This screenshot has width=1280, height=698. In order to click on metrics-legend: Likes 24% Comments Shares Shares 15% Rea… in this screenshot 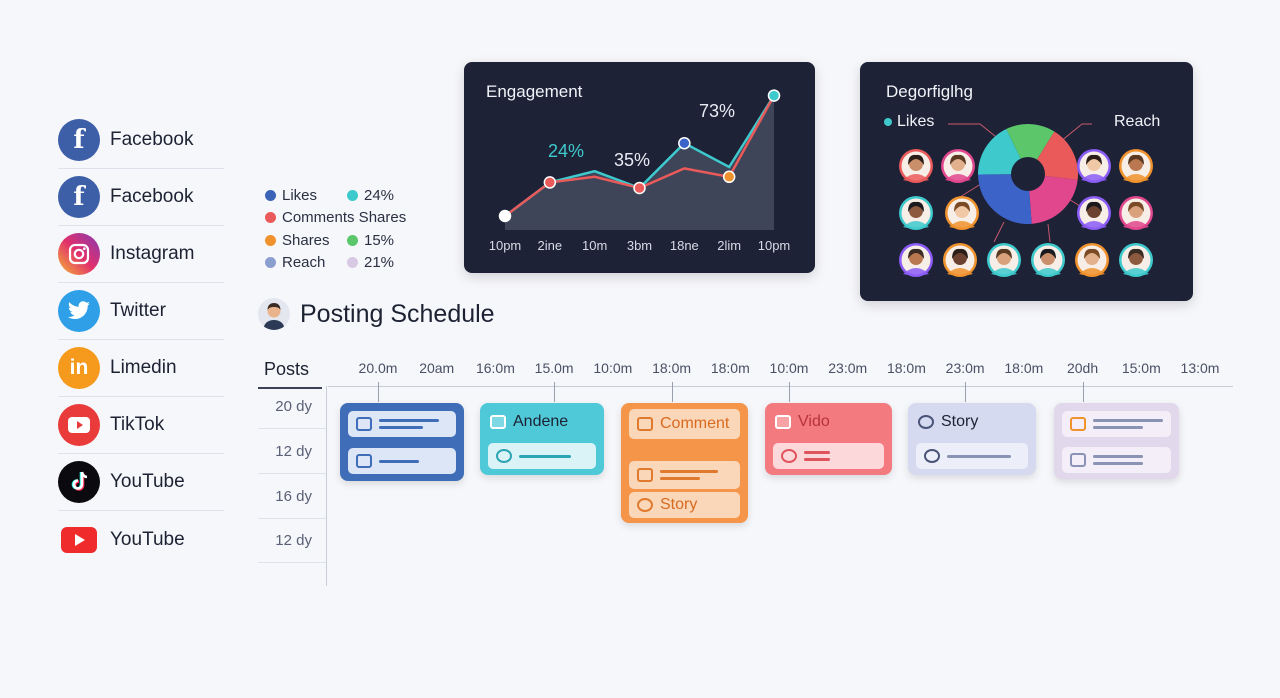, I will do `click(350, 229)`.